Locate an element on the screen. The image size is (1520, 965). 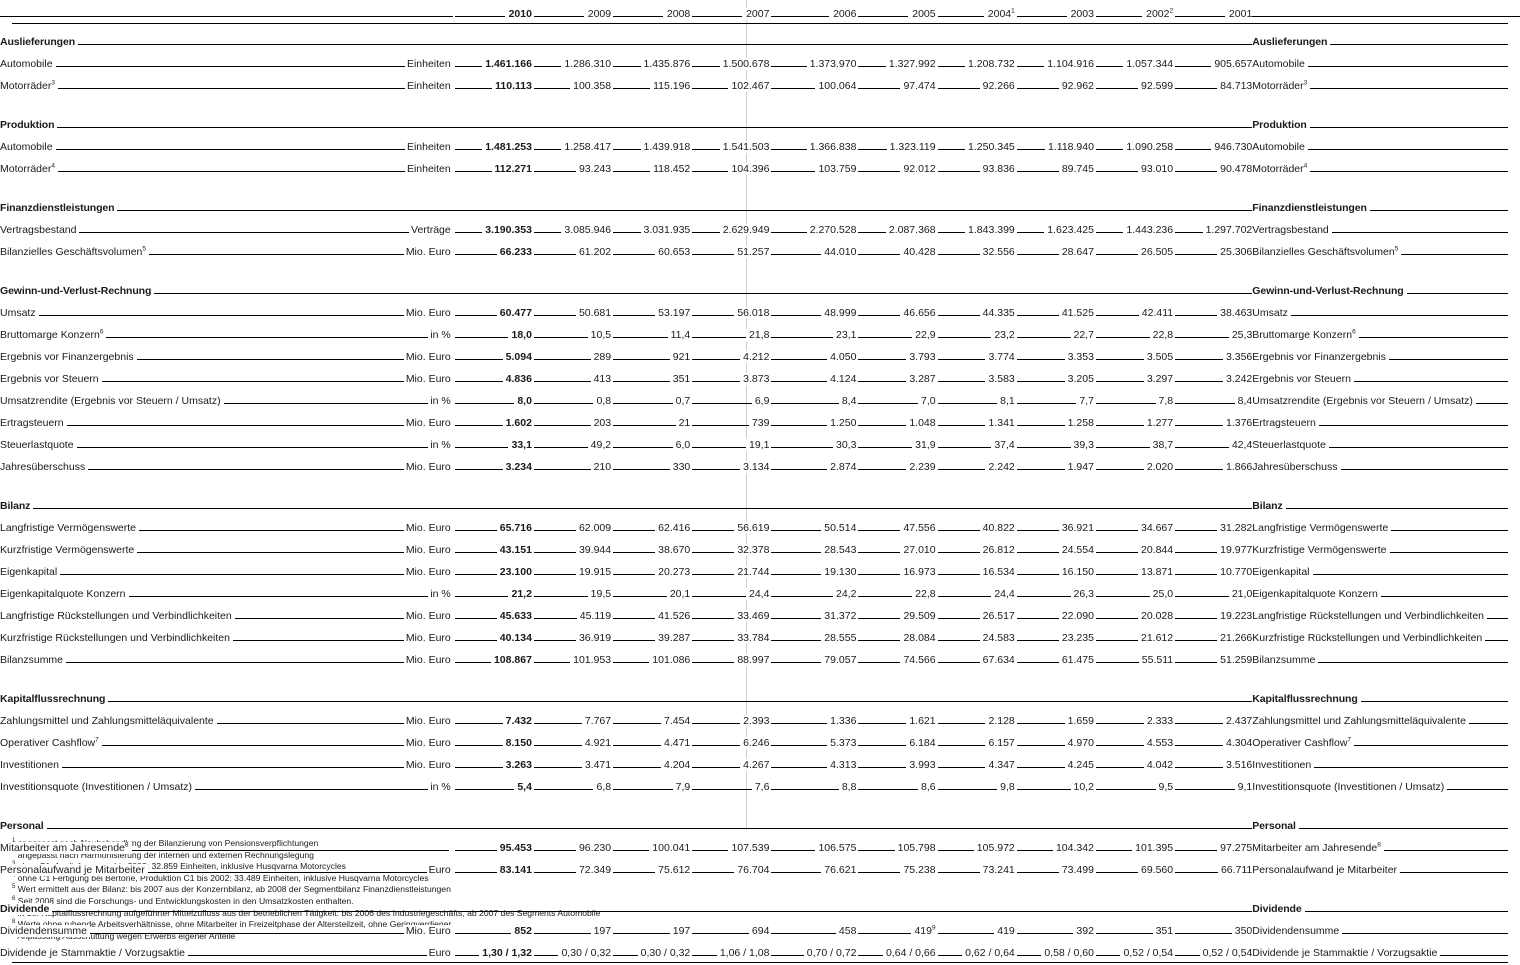
cell-2004: 2.128 is located at coordinates (975, 716).